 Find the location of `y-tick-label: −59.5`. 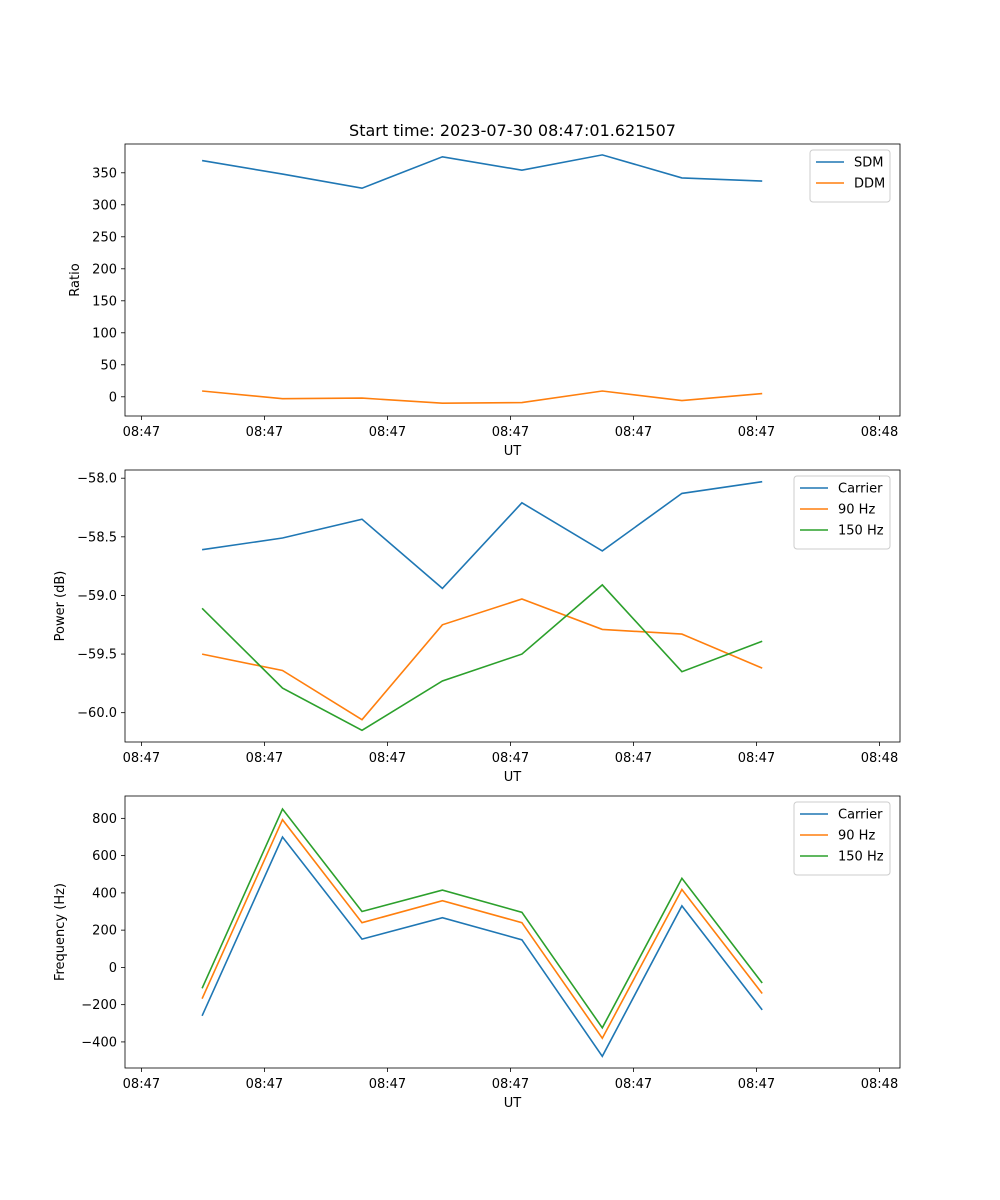

y-tick-label: −59.5 is located at coordinates (97, 655).